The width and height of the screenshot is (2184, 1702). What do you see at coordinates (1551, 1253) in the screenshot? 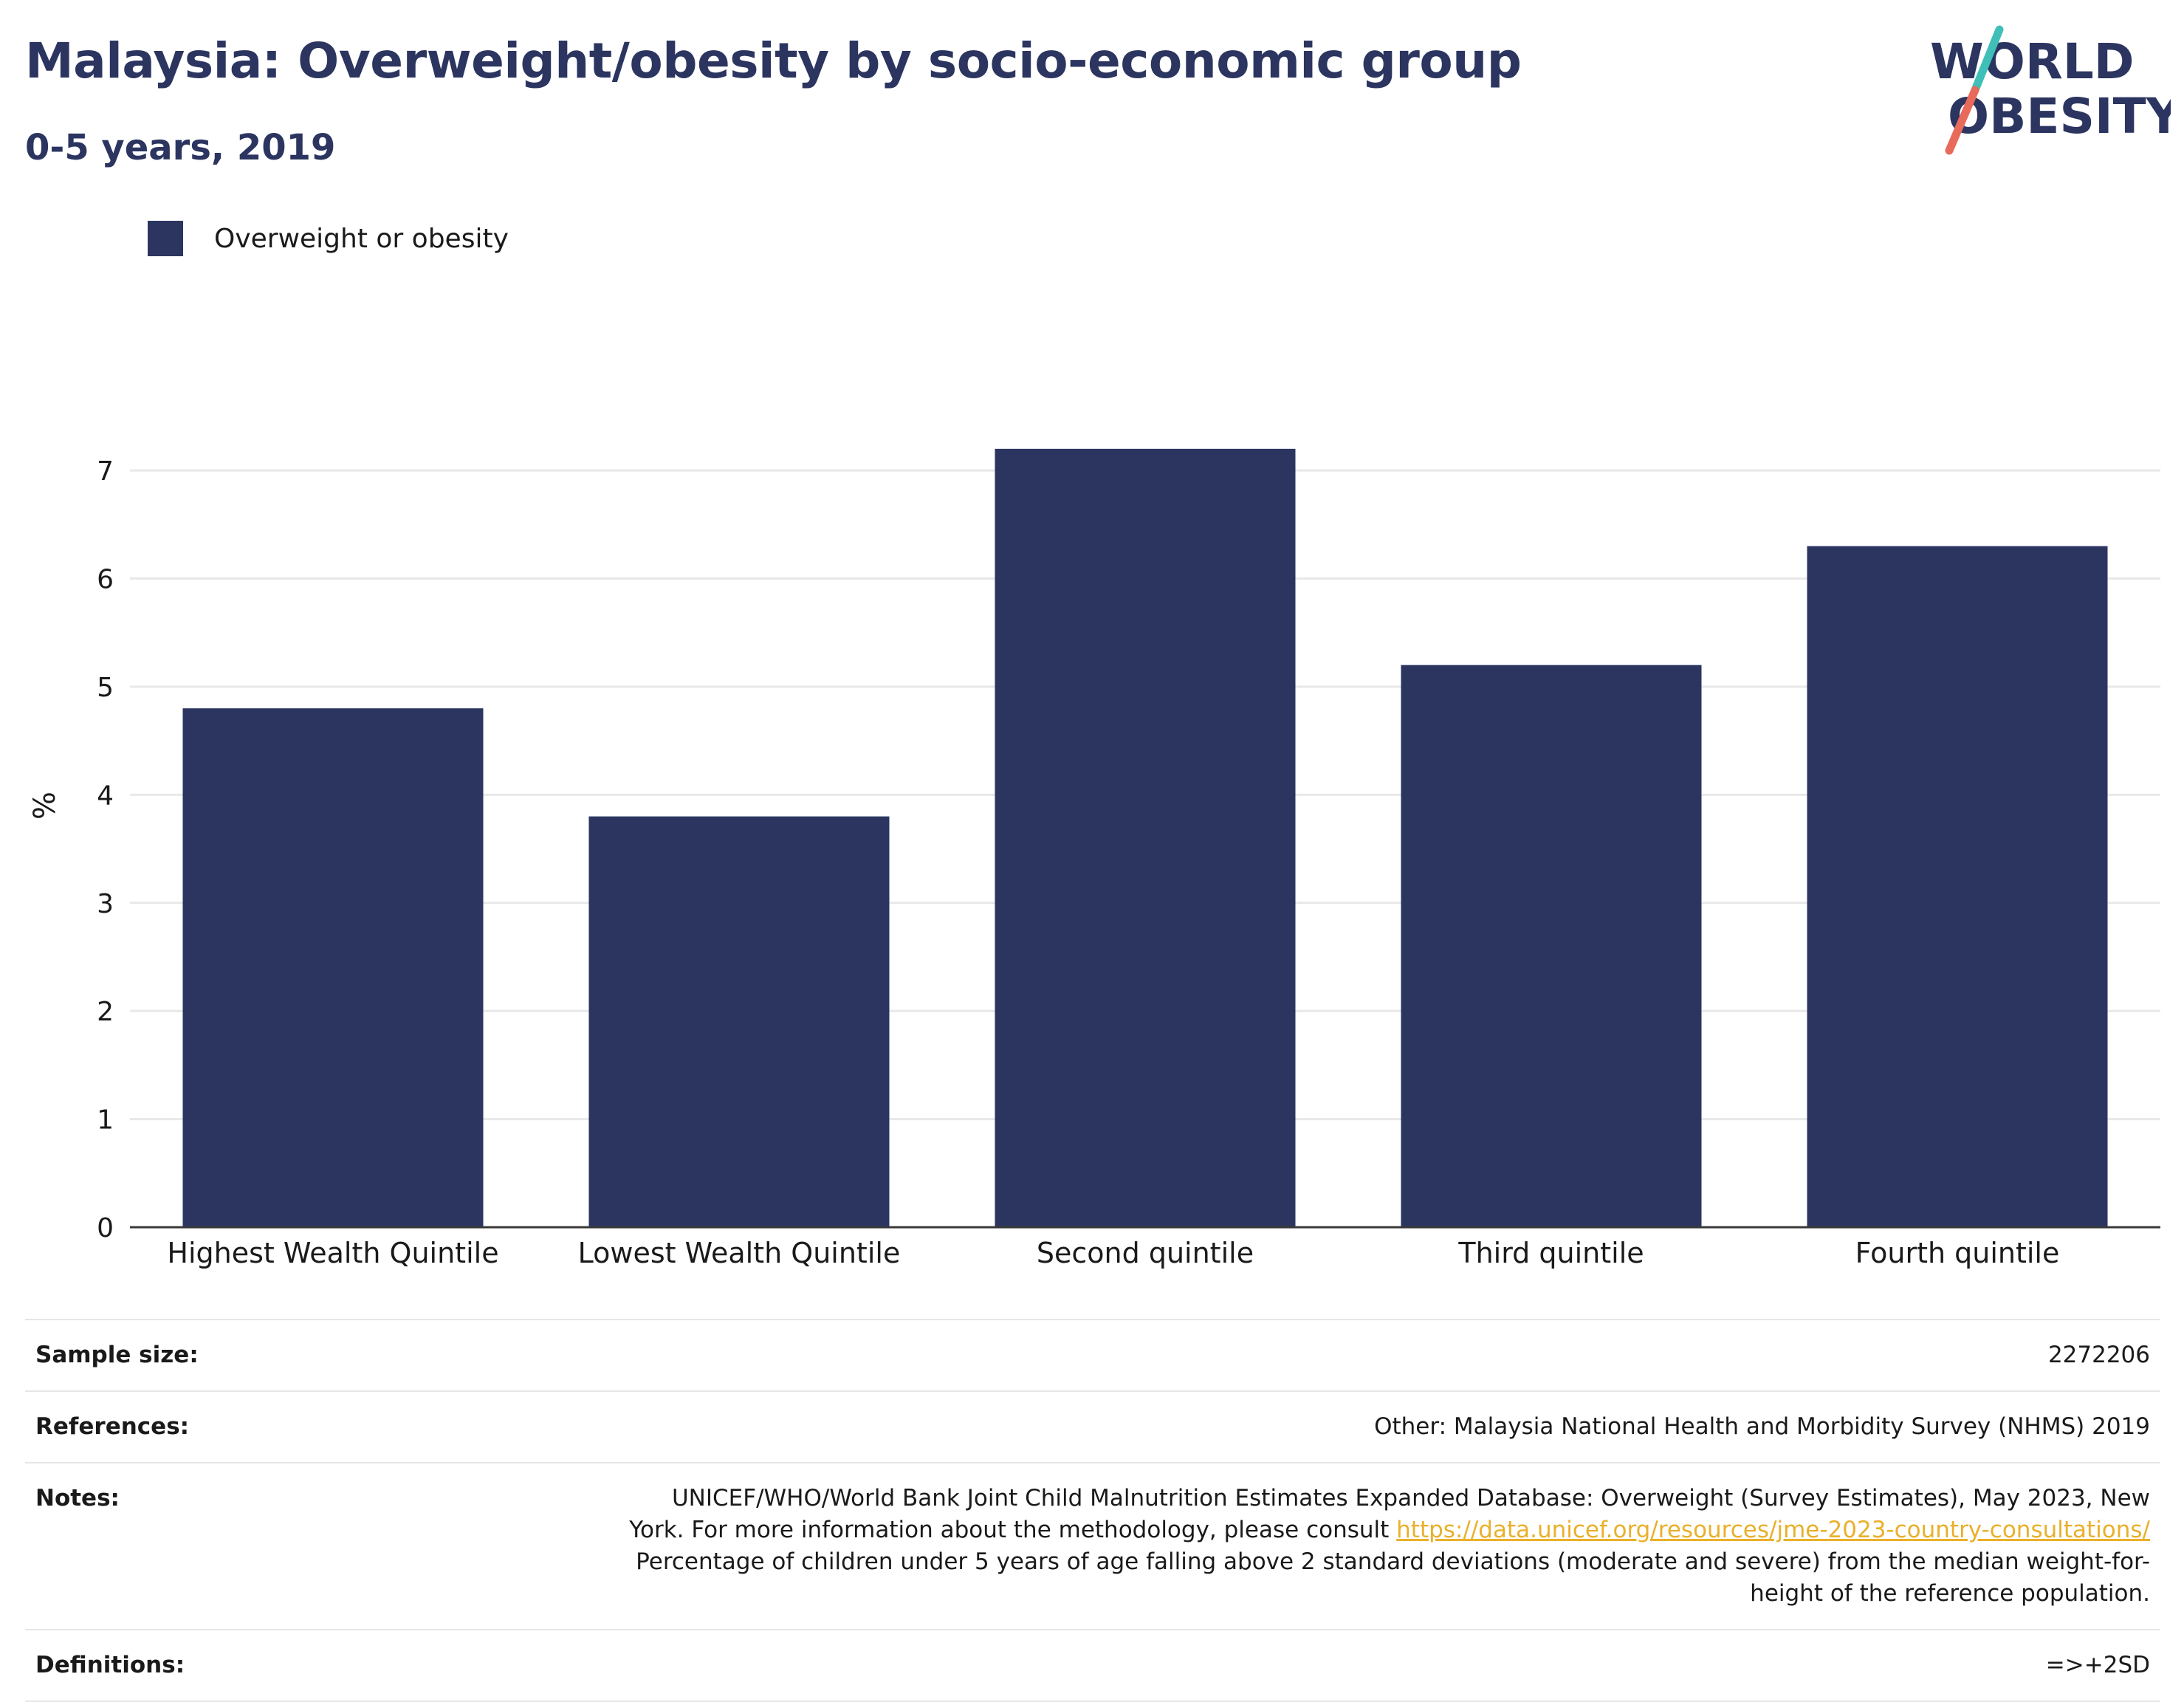
I see `x-tick-label: Third quintile` at bounding box center [1551, 1253].